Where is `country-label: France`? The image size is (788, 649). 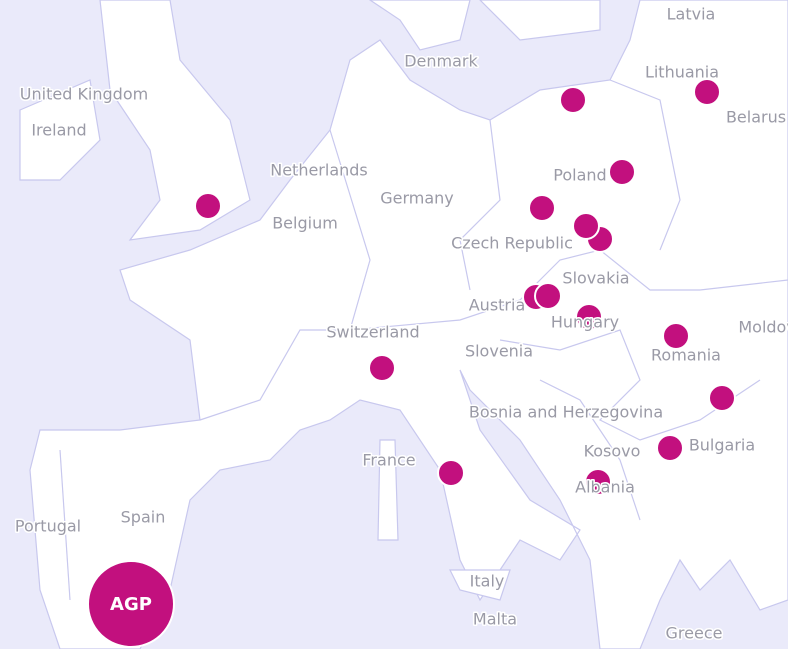 country-label: France is located at coordinates (388, 460).